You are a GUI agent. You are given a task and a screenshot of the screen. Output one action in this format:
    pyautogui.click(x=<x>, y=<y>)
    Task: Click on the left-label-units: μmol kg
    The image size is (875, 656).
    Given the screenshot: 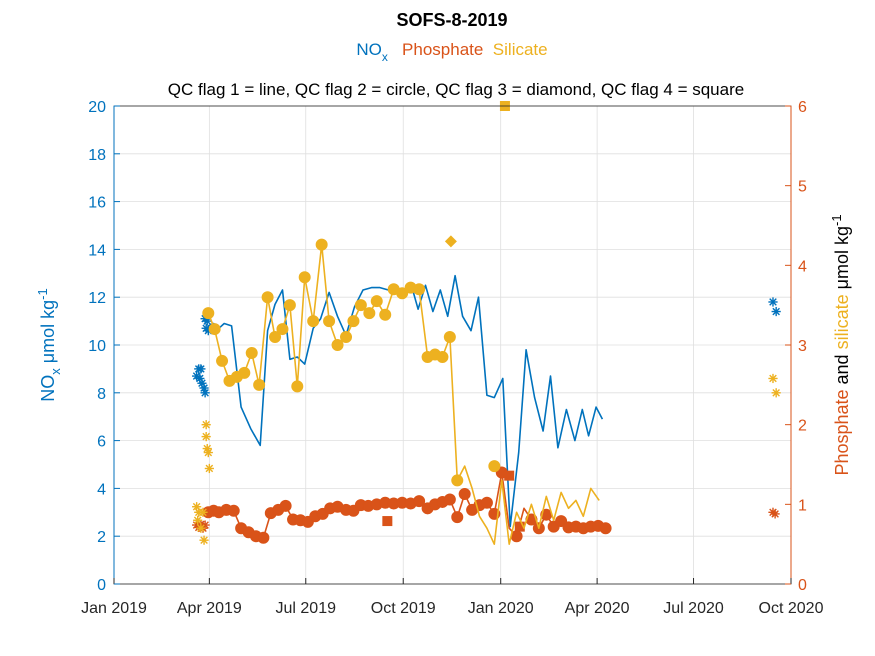 What is the action you would take?
    pyautogui.click(x=48, y=334)
    